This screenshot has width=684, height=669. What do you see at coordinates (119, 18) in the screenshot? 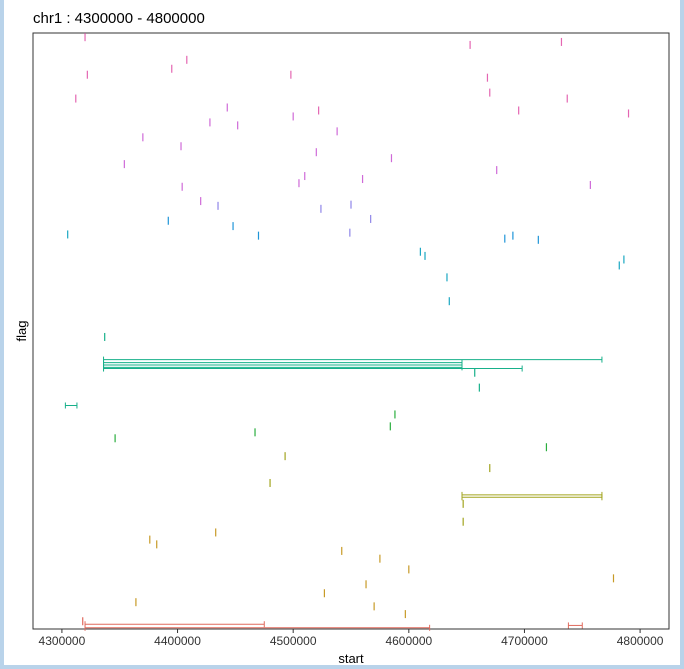
I see `chart-title: chr1 : 4300000 - 4800000` at bounding box center [119, 18].